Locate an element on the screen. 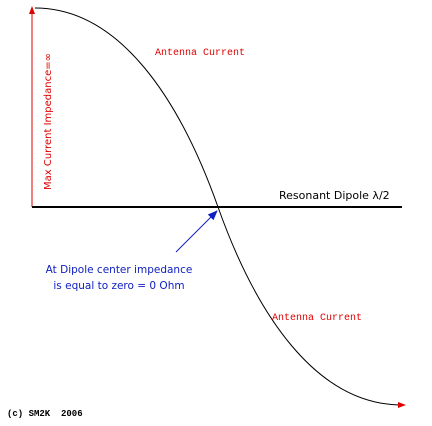  x-axis-label: Resonant Dipole λ/2 is located at coordinates (334, 195).